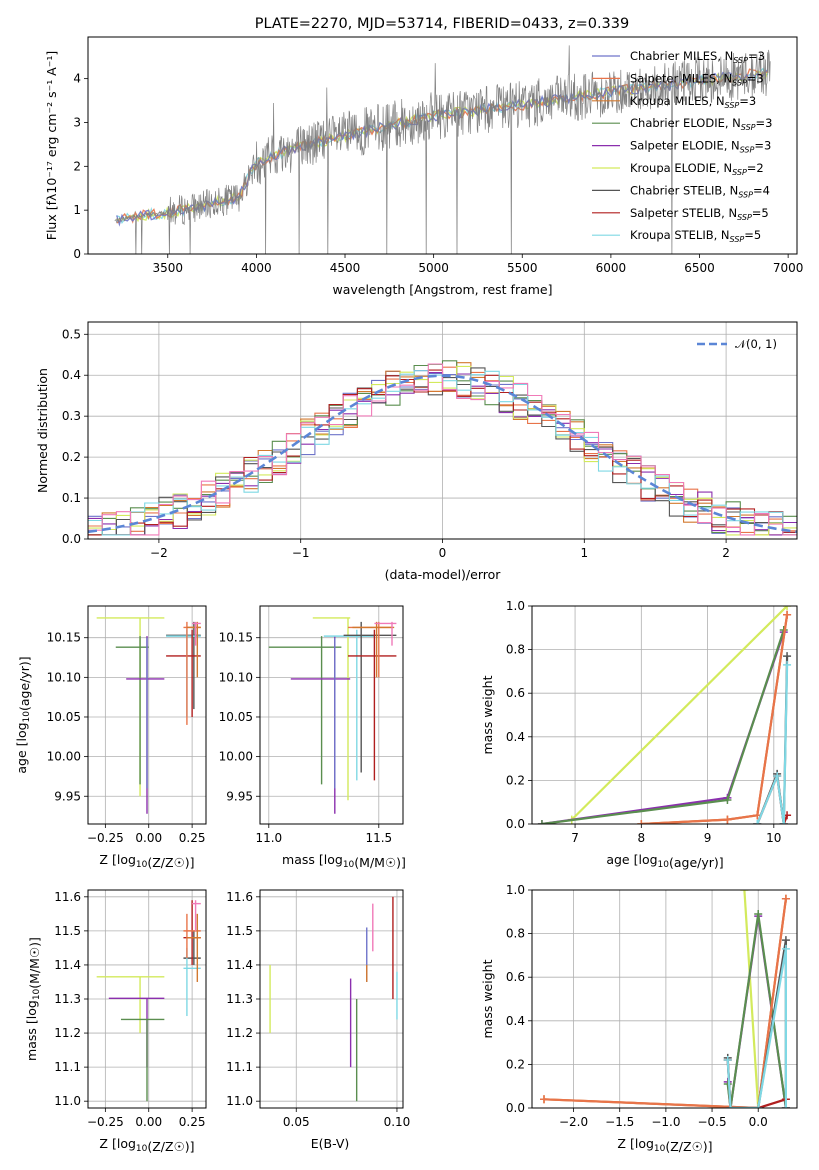 The width and height of the screenshot is (819, 1170). I want to click on y-axis-label: Normed distribution, so click(42, 430).